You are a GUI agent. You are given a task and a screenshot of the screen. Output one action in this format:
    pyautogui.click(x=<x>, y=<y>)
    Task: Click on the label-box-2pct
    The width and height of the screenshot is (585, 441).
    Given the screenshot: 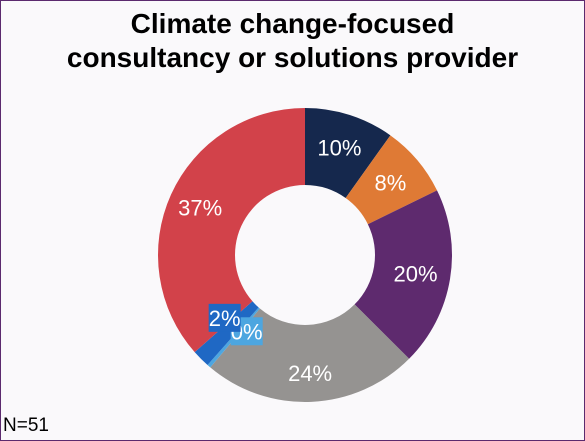 What is the action you would take?
    pyautogui.click(x=224, y=317)
    